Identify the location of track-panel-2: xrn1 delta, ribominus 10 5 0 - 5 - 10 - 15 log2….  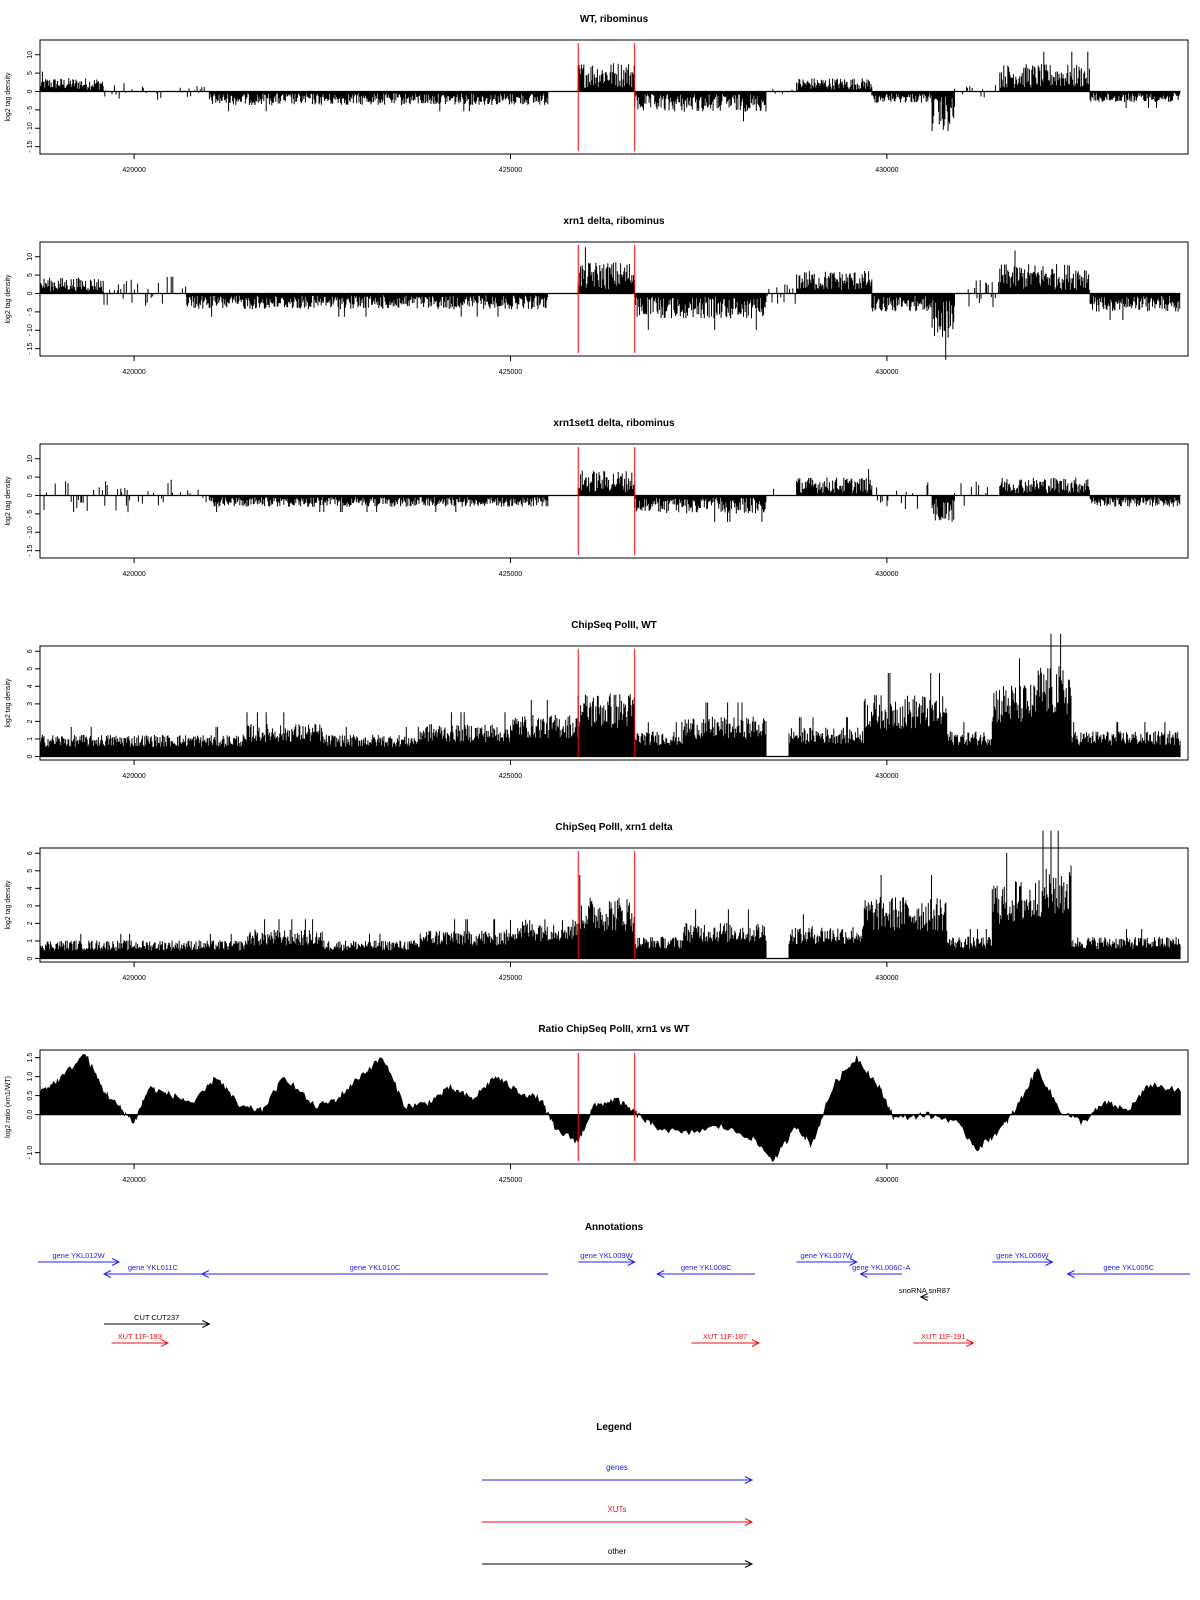
(597, 296).